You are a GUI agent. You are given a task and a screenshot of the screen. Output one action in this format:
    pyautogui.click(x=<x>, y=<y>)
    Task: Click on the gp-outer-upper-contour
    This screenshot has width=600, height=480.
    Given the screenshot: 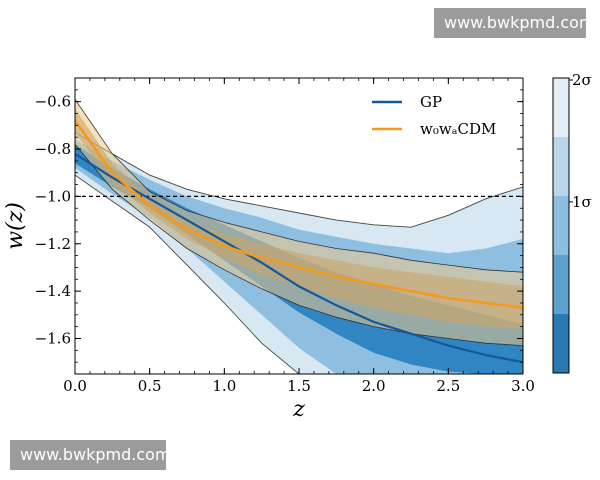 What is the action you would take?
    pyautogui.click(x=299, y=180)
    